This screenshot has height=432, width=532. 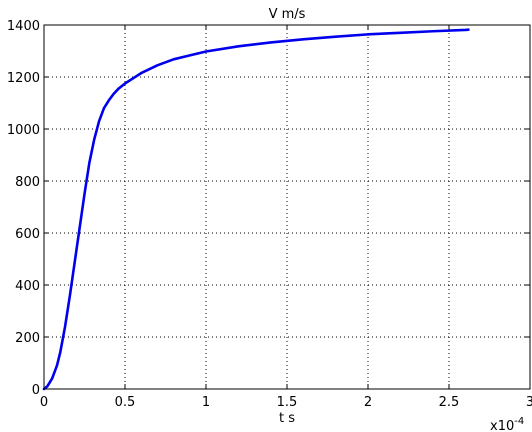 I want to click on chart-title: V m/s, so click(x=287, y=14).